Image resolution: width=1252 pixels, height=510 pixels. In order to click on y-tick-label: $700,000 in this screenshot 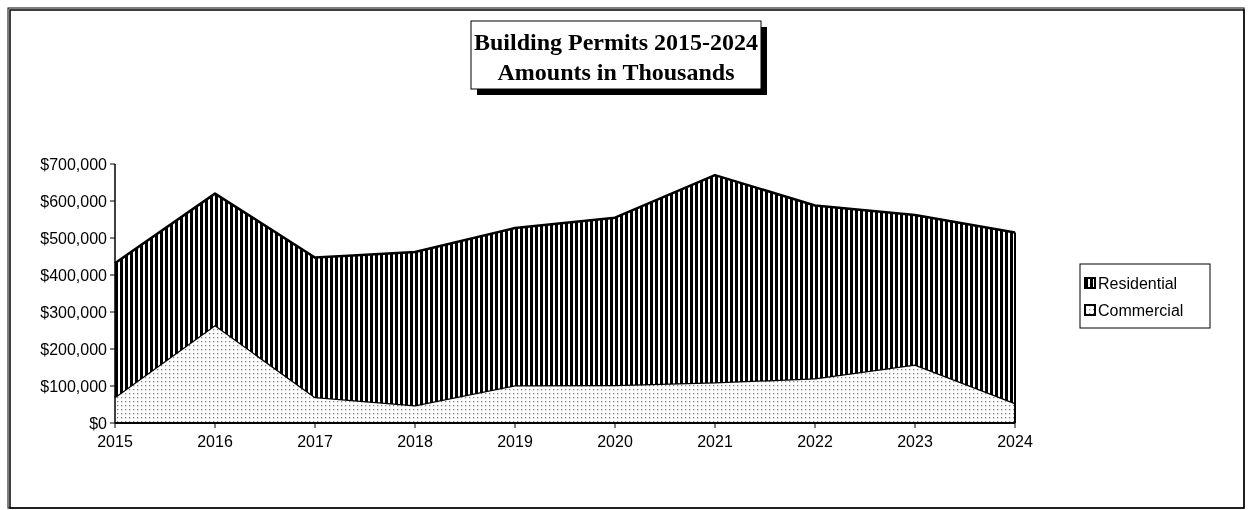, I will do `click(74, 164)`.